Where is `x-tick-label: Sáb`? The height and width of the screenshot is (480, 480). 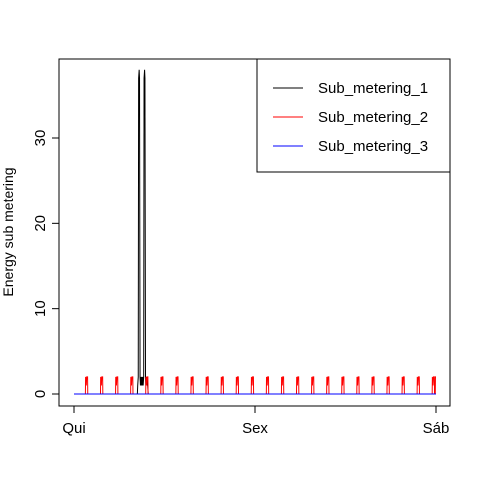 x-tick-label: Sáb is located at coordinates (436, 428).